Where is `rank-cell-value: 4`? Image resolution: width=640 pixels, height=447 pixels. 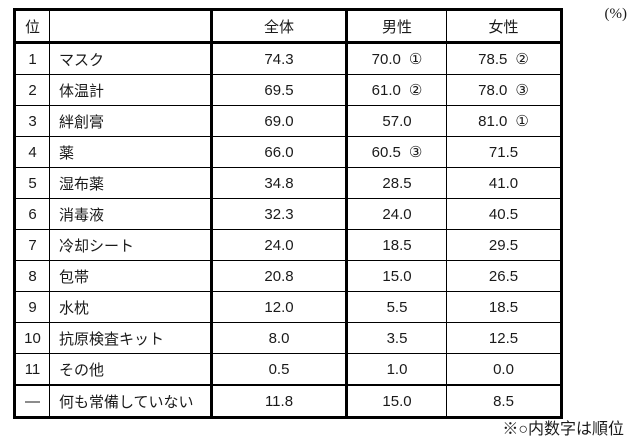 rank-cell-value: 4 is located at coordinates (32, 152).